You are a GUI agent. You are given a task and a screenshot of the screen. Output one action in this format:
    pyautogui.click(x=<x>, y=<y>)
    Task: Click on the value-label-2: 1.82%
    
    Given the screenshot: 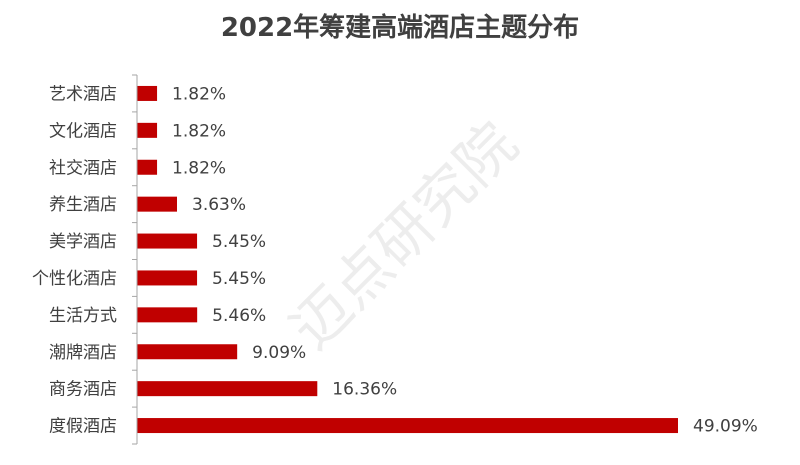 What is the action you would take?
    pyautogui.click(x=199, y=131)
    